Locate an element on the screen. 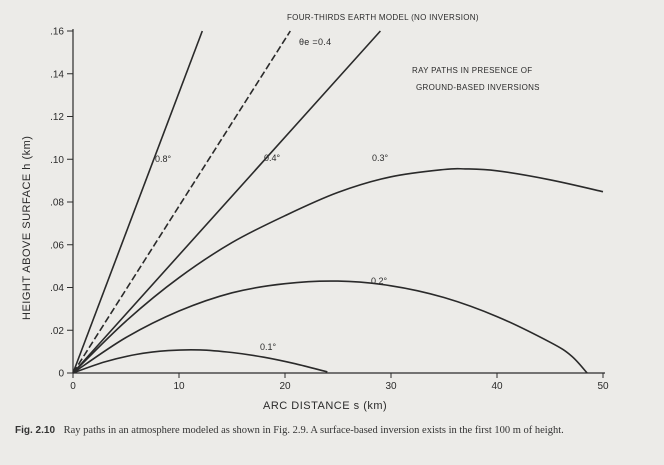  theta-label: θe =0.4 is located at coordinates (315, 42).